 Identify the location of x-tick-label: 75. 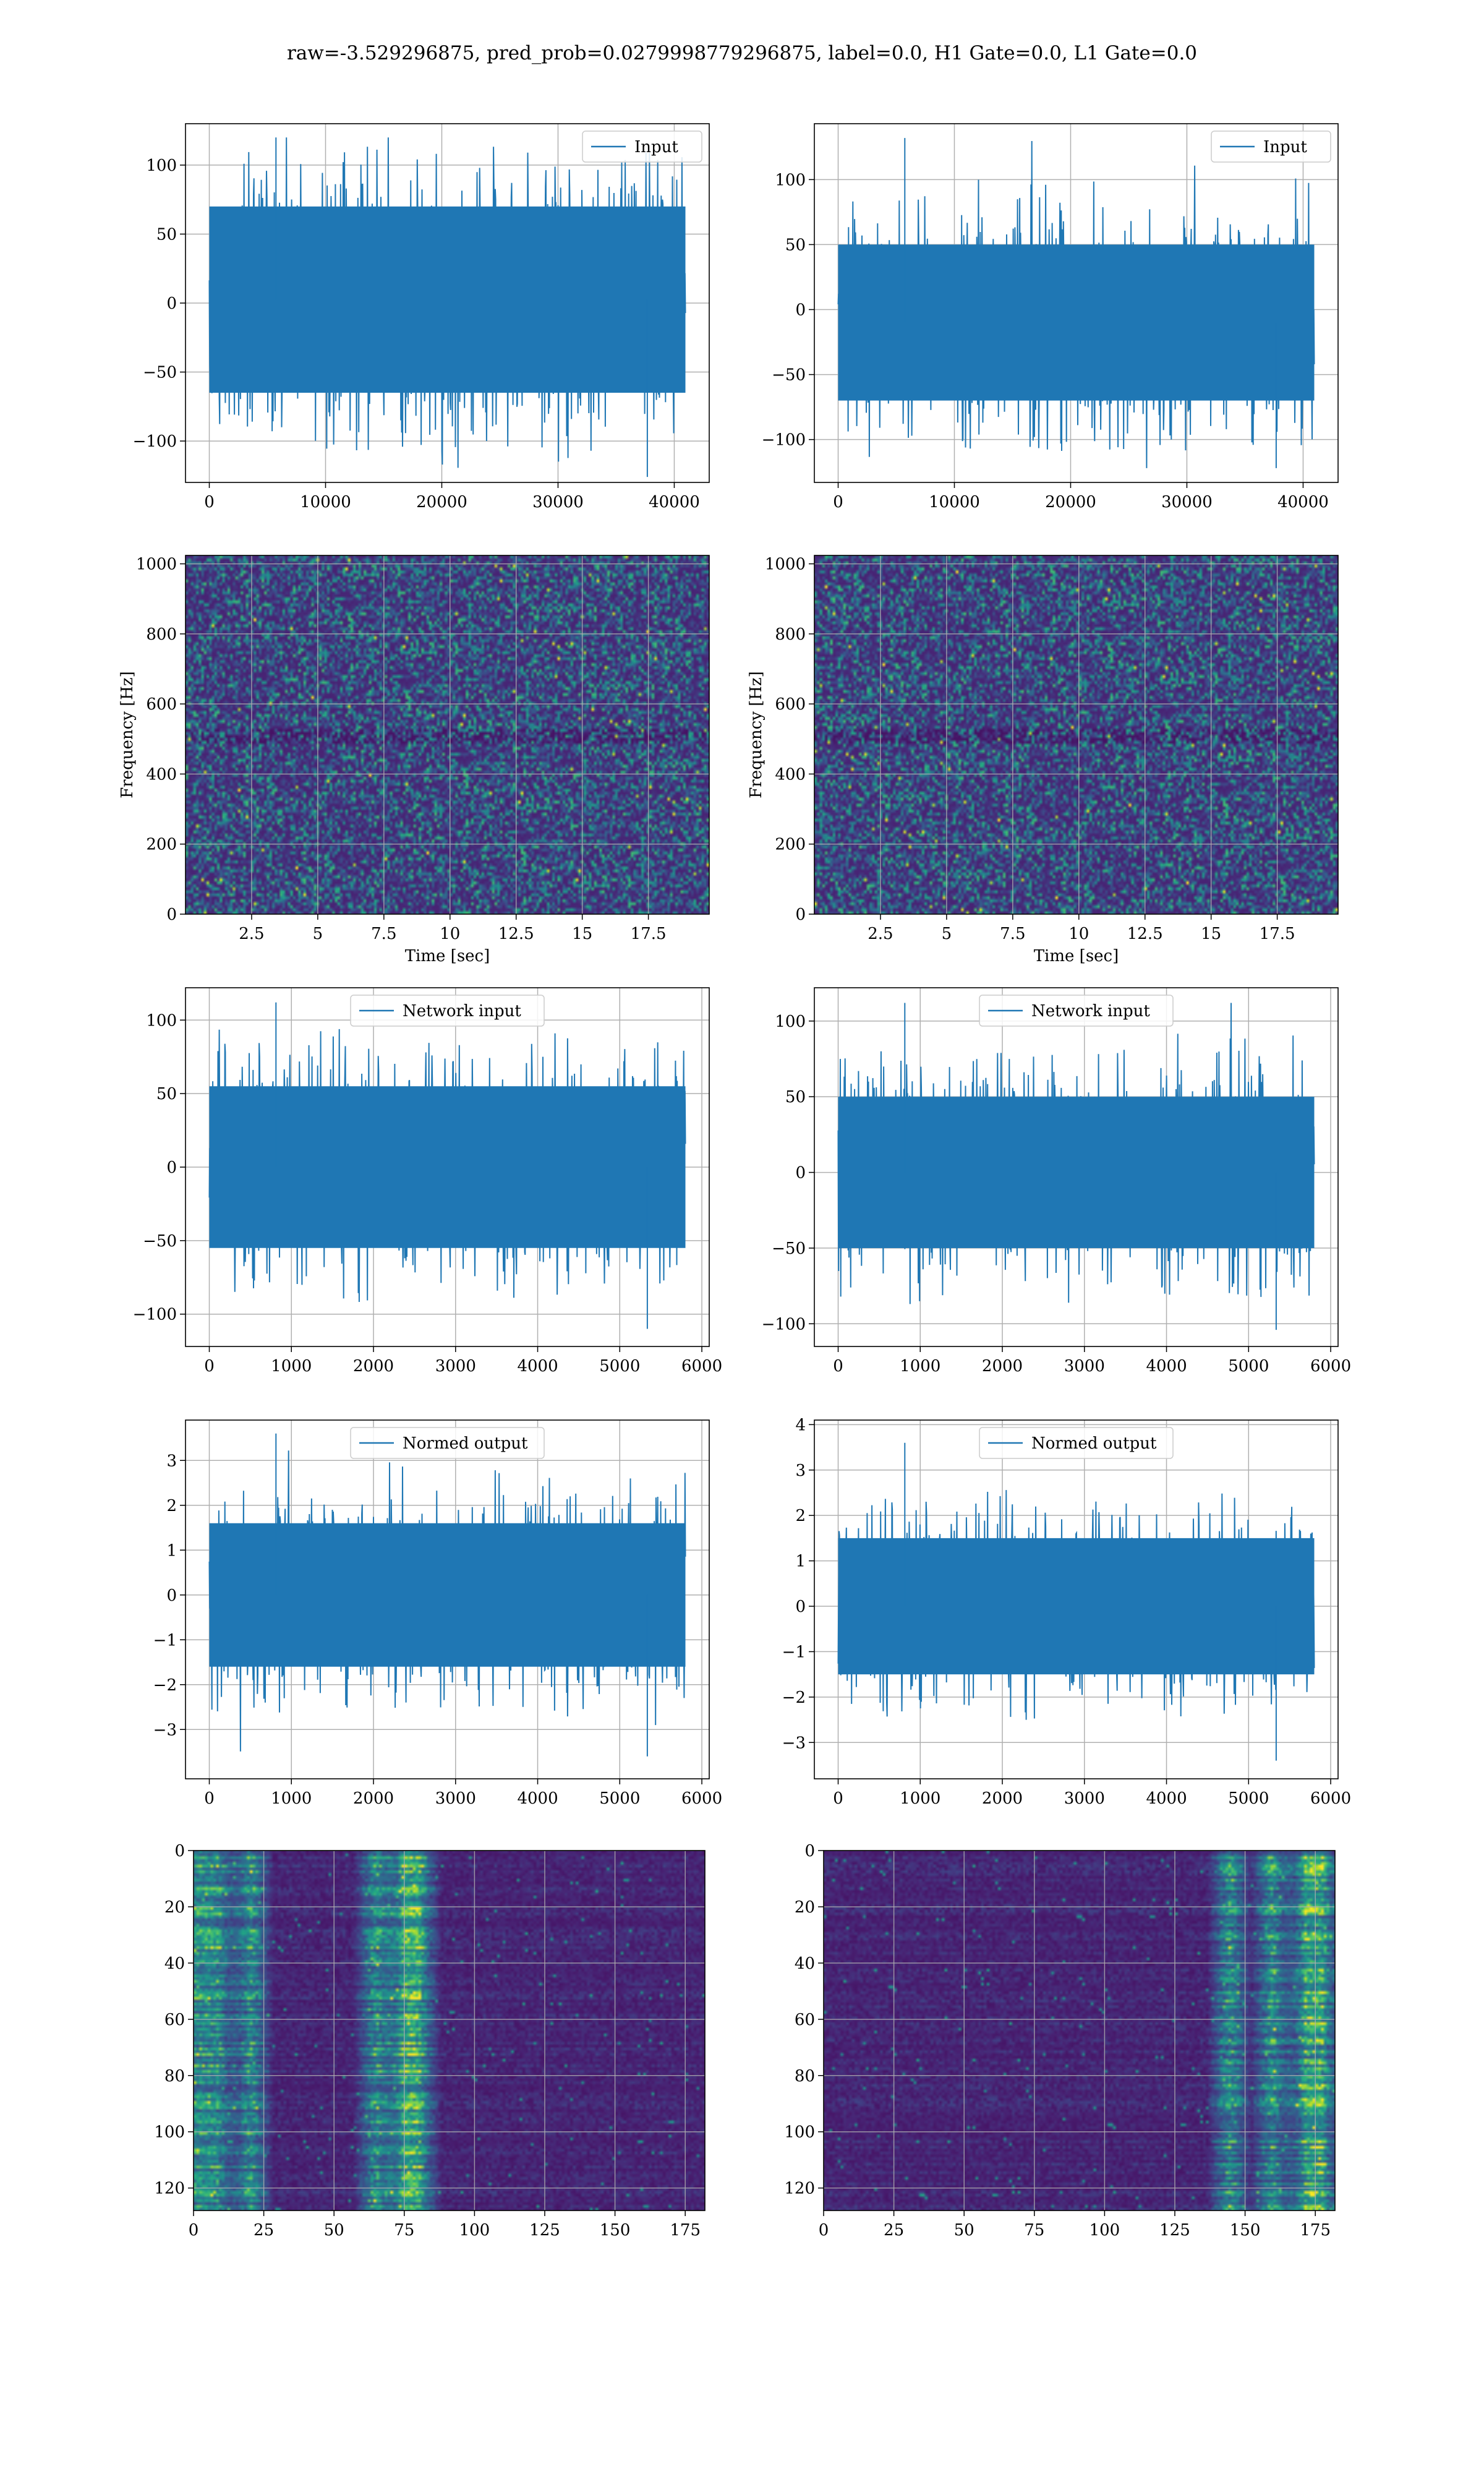
(404, 2230).